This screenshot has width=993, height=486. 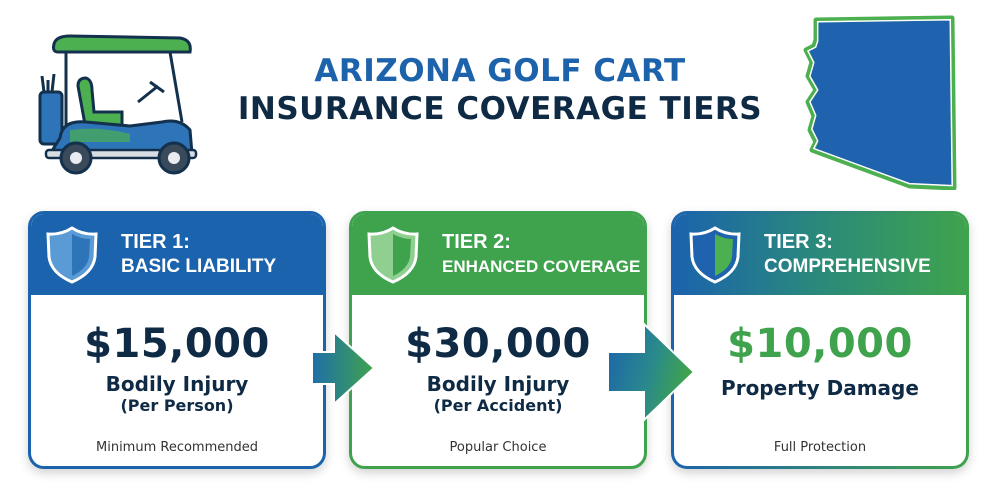 I want to click on tier-name: BASIC LIABILITY, so click(x=199, y=266).